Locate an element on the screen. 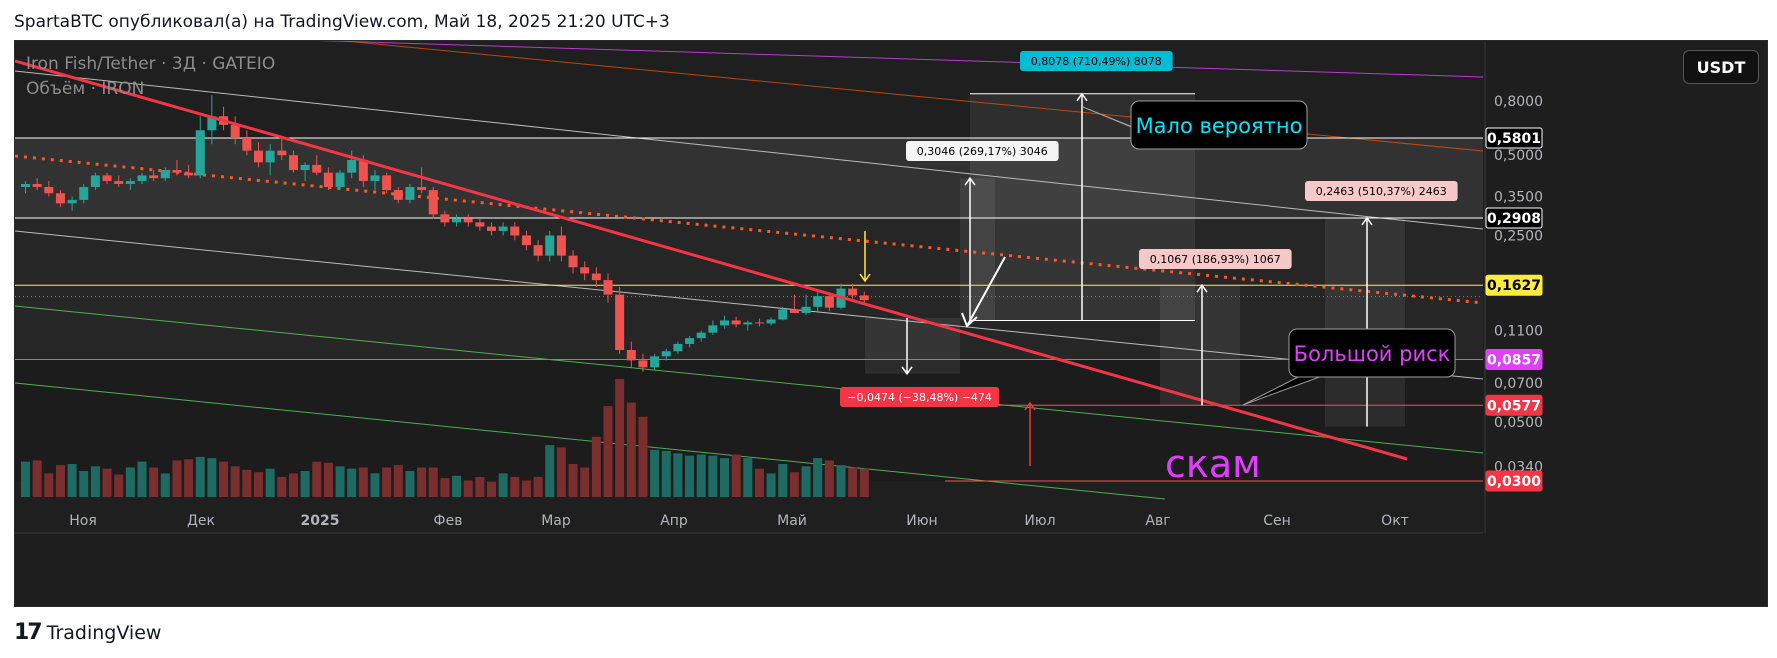 Image resolution: width=1777 pixels, height=658 pixels. measure-arrow-up-1-head is located at coordinates (970, 181).